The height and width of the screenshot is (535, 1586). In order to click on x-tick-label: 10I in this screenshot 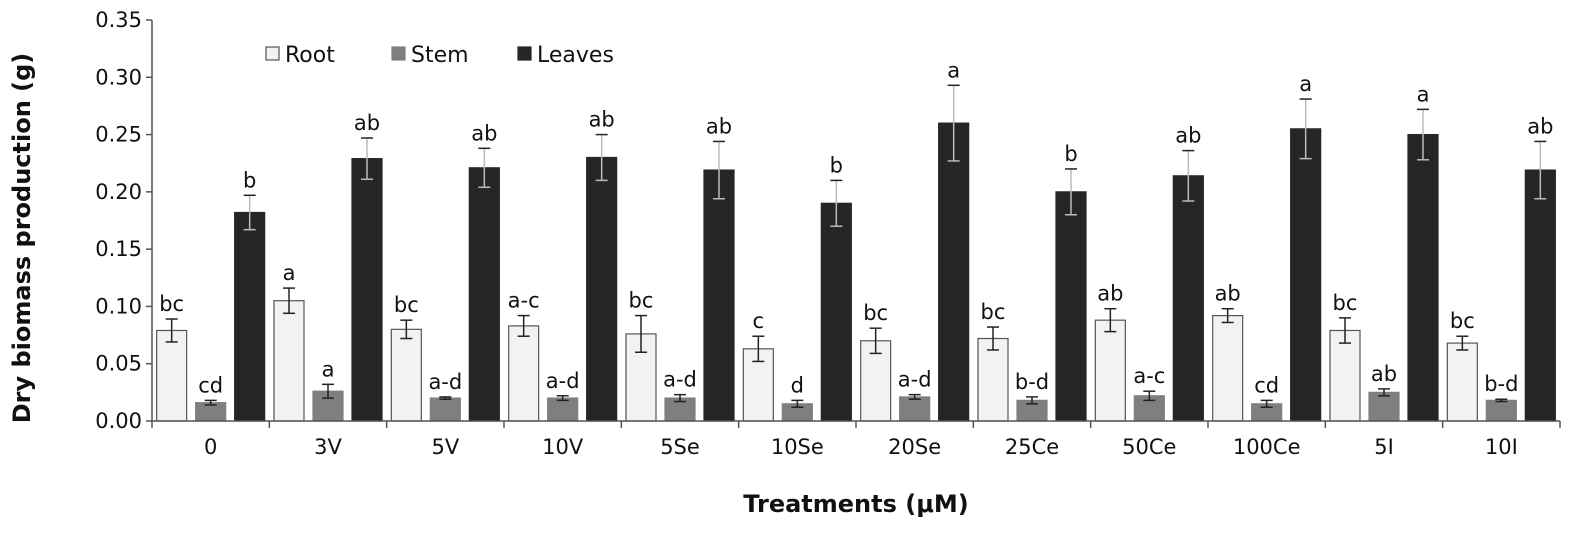, I will do `click(1501, 447)`.